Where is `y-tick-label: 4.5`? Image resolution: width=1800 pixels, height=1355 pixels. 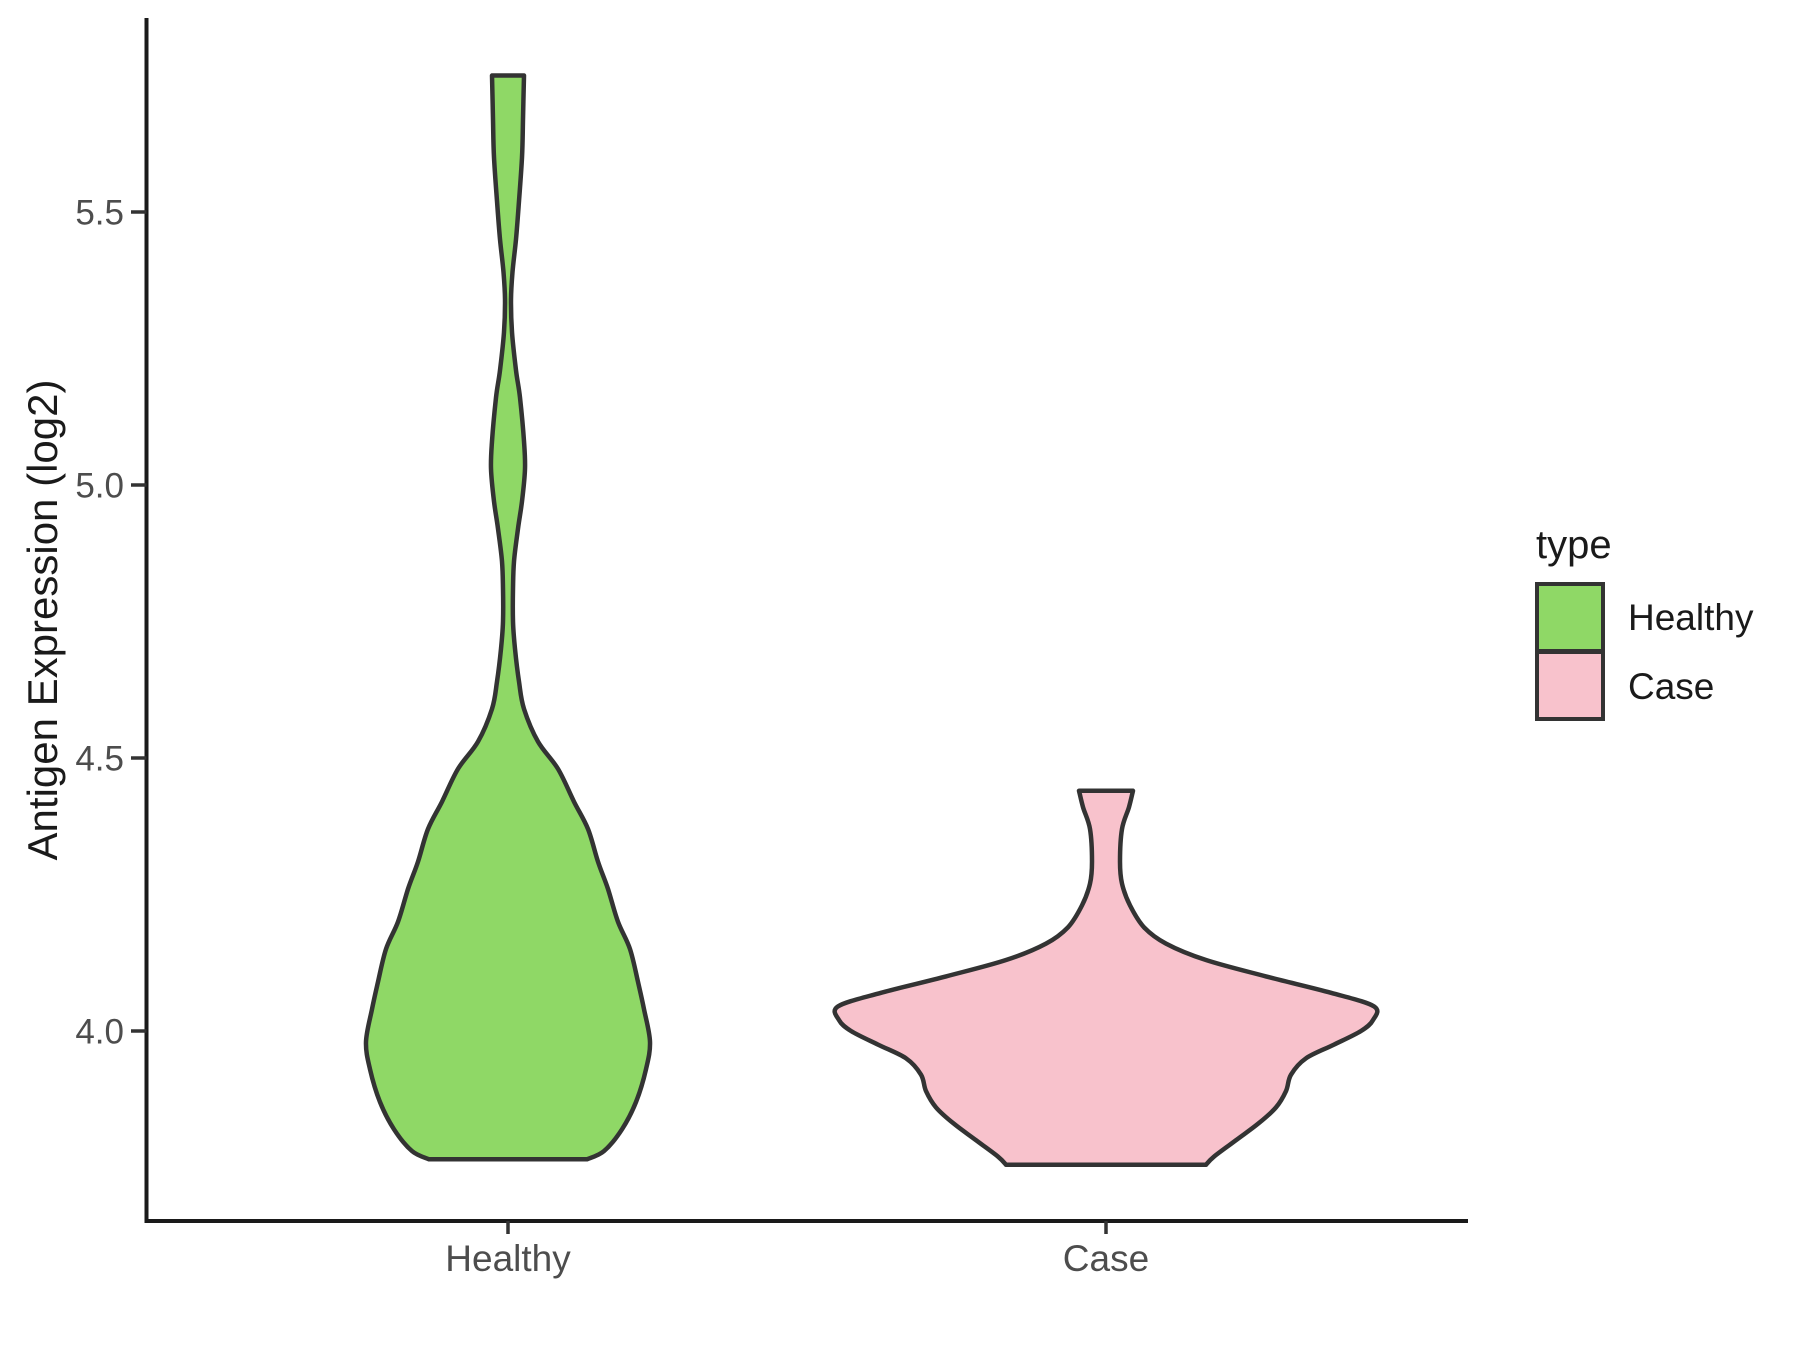
y-tick-label: 4.5 is located at coordinates (99, 758).